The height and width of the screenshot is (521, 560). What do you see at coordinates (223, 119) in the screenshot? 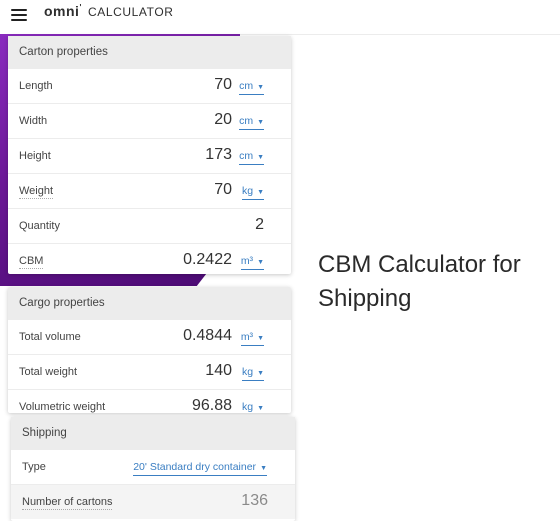
I see `width-input: 20` at bounding box center [223, 119].